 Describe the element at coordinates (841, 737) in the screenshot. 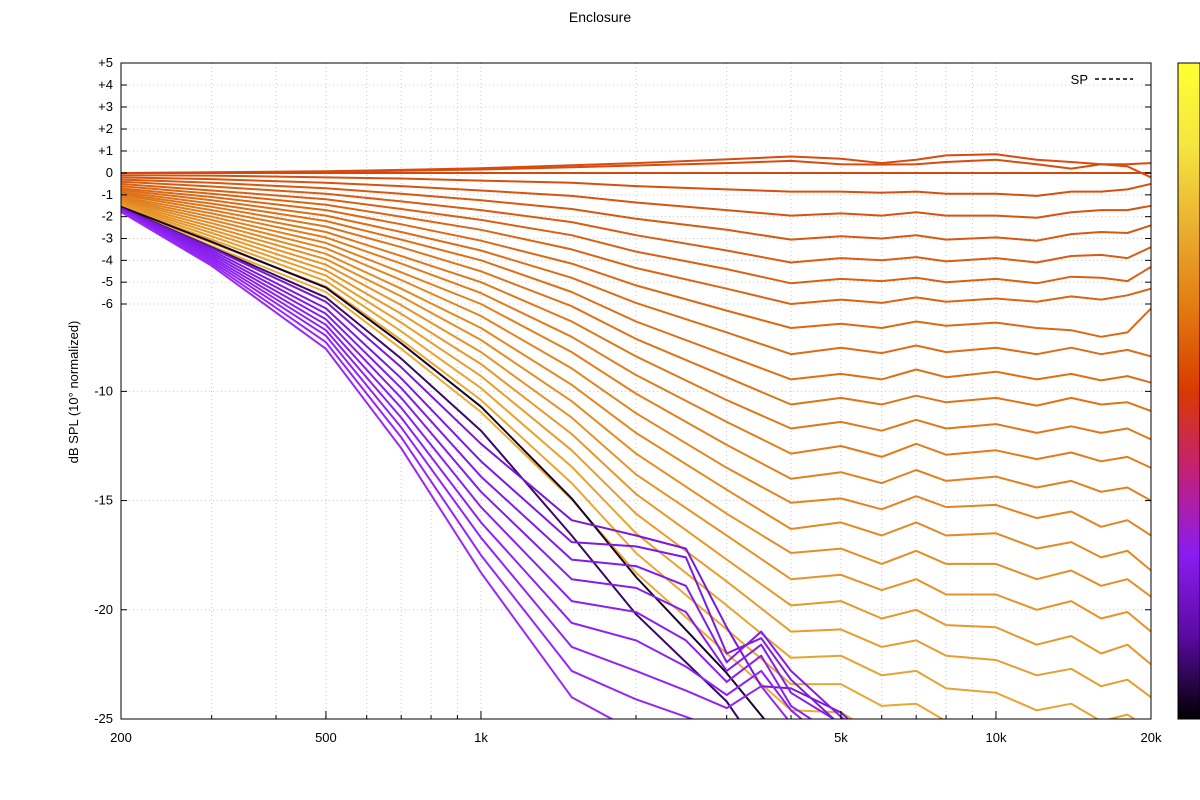

I see `x-tick-label: 5k` at that location.